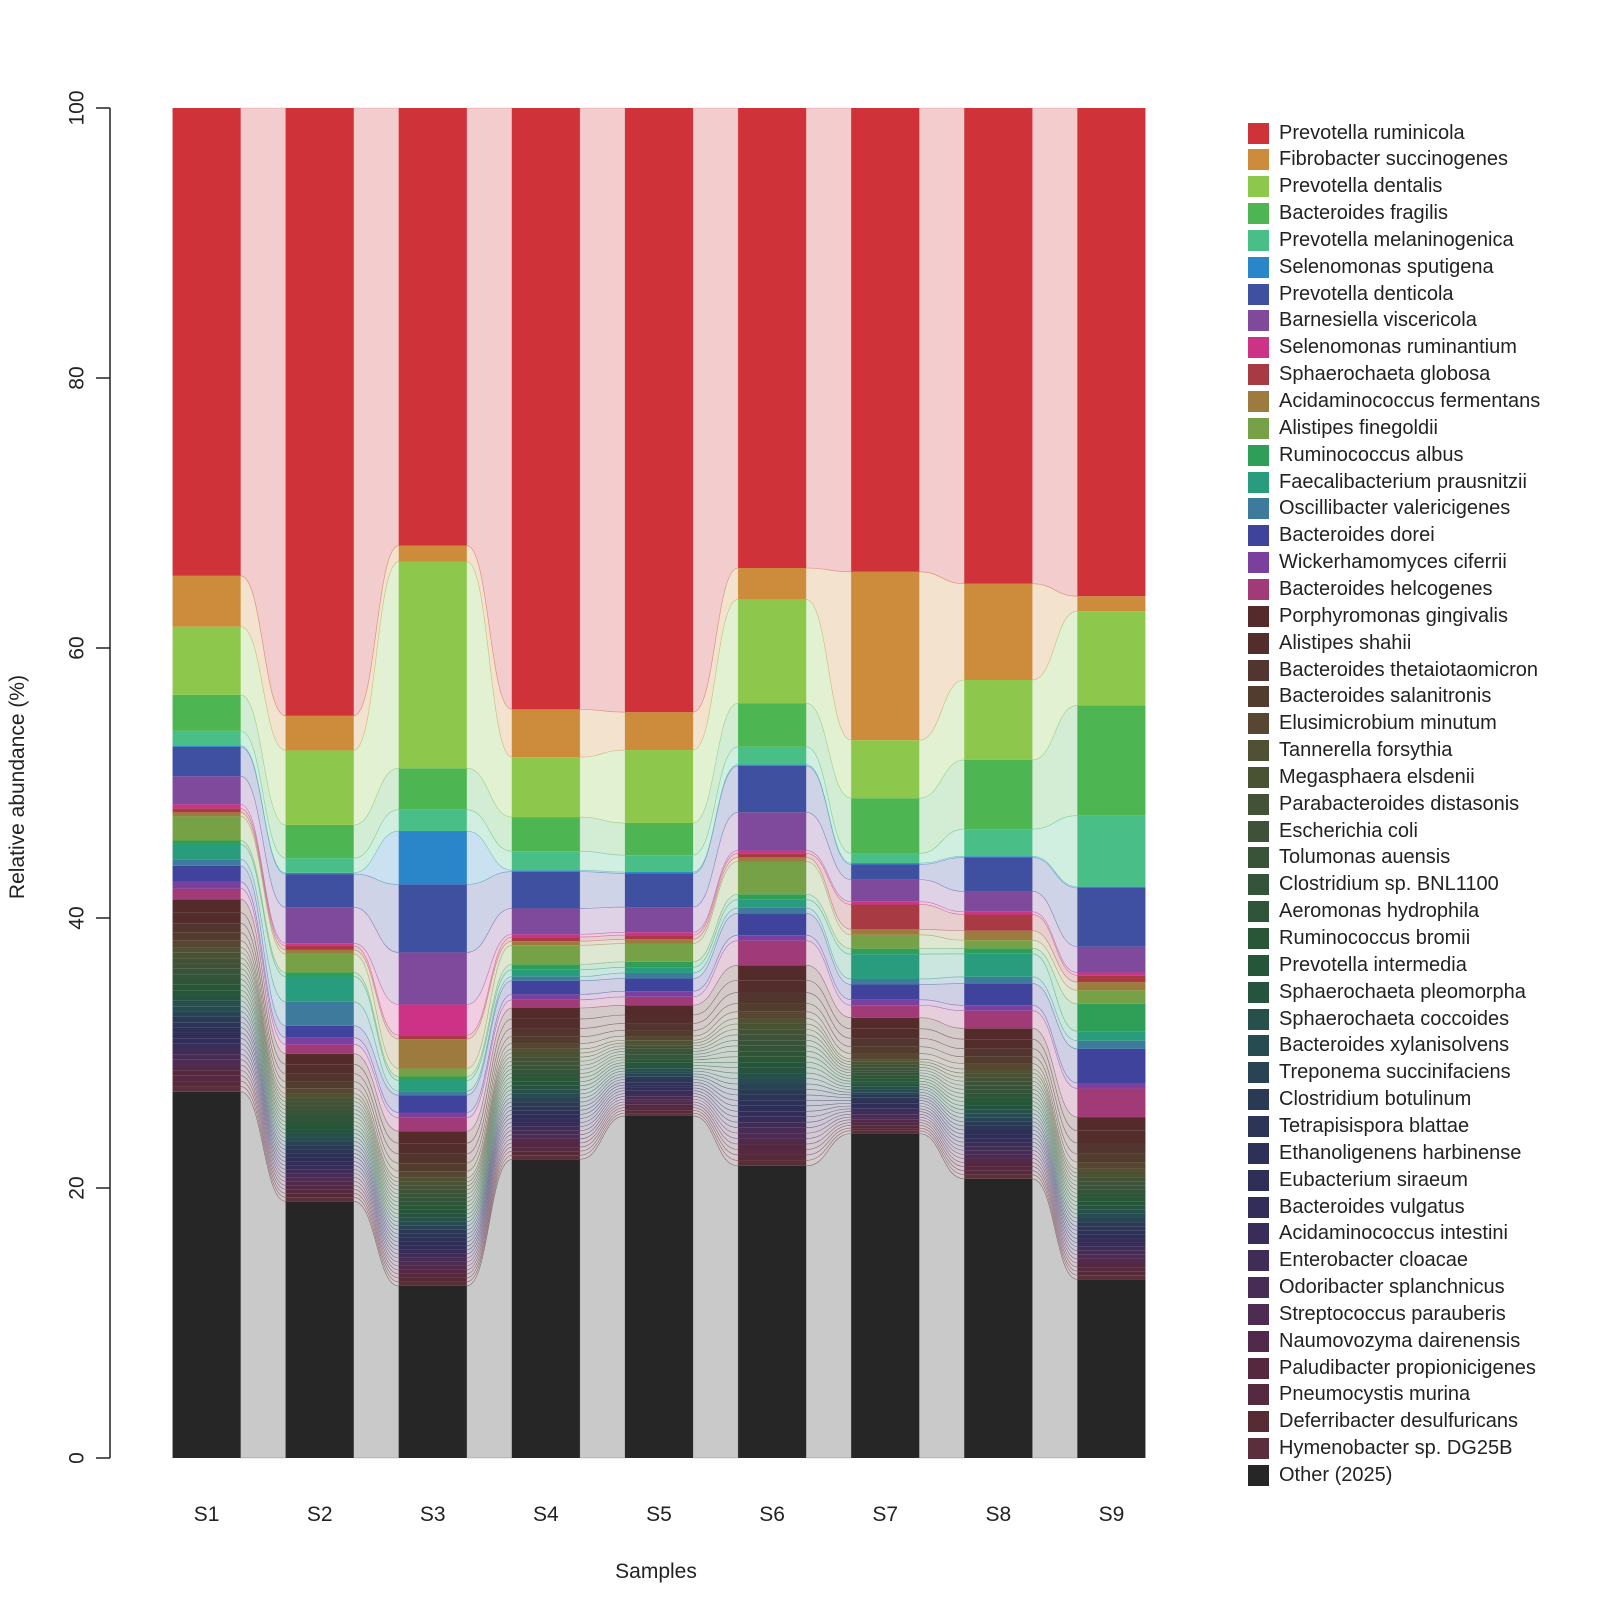 The height and width of the screenshot is (1600, 1600). What do you see at coordinates (1356, 455) in the screenshot?
I see `legend-item: Ruminococcus albus` at bounding box center [1356, 455].